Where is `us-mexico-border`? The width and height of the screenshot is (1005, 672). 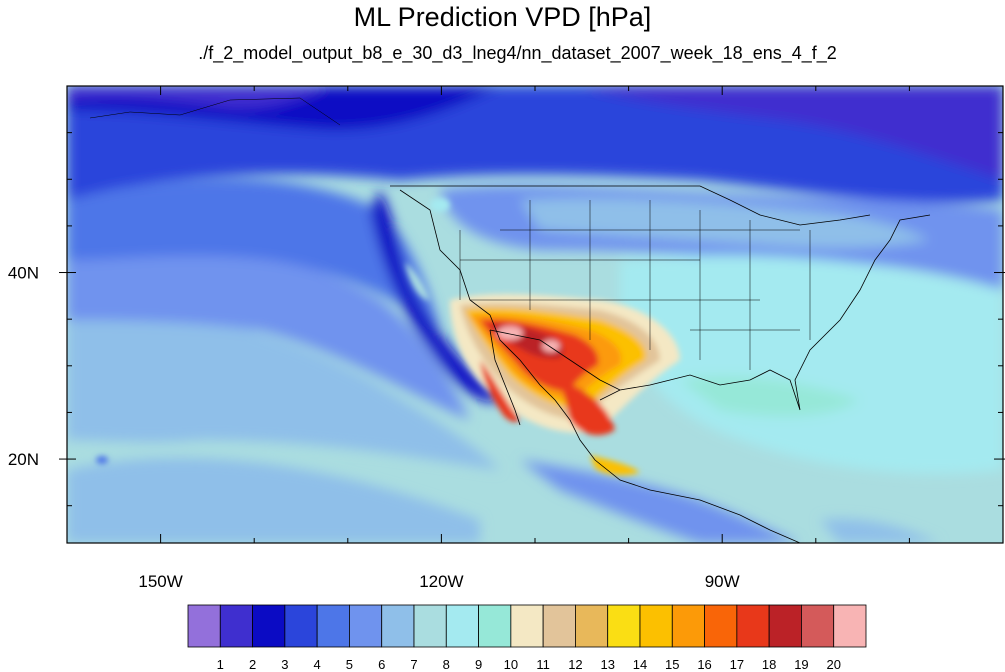 us-mexico-border is located at coordinates (555, 360).